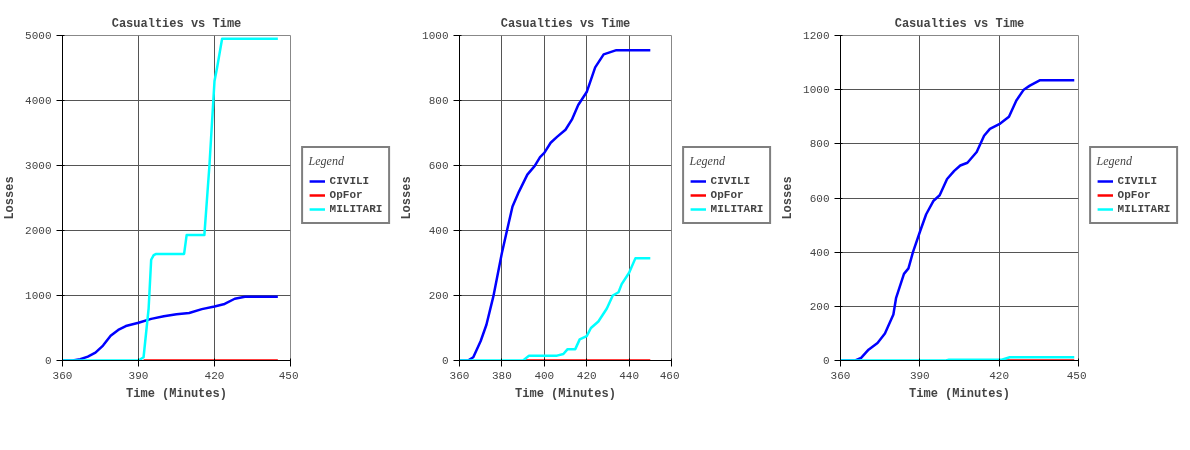 The image size is (1190, 450). I want to click on x-tick-label: 400, so click(544, 375).